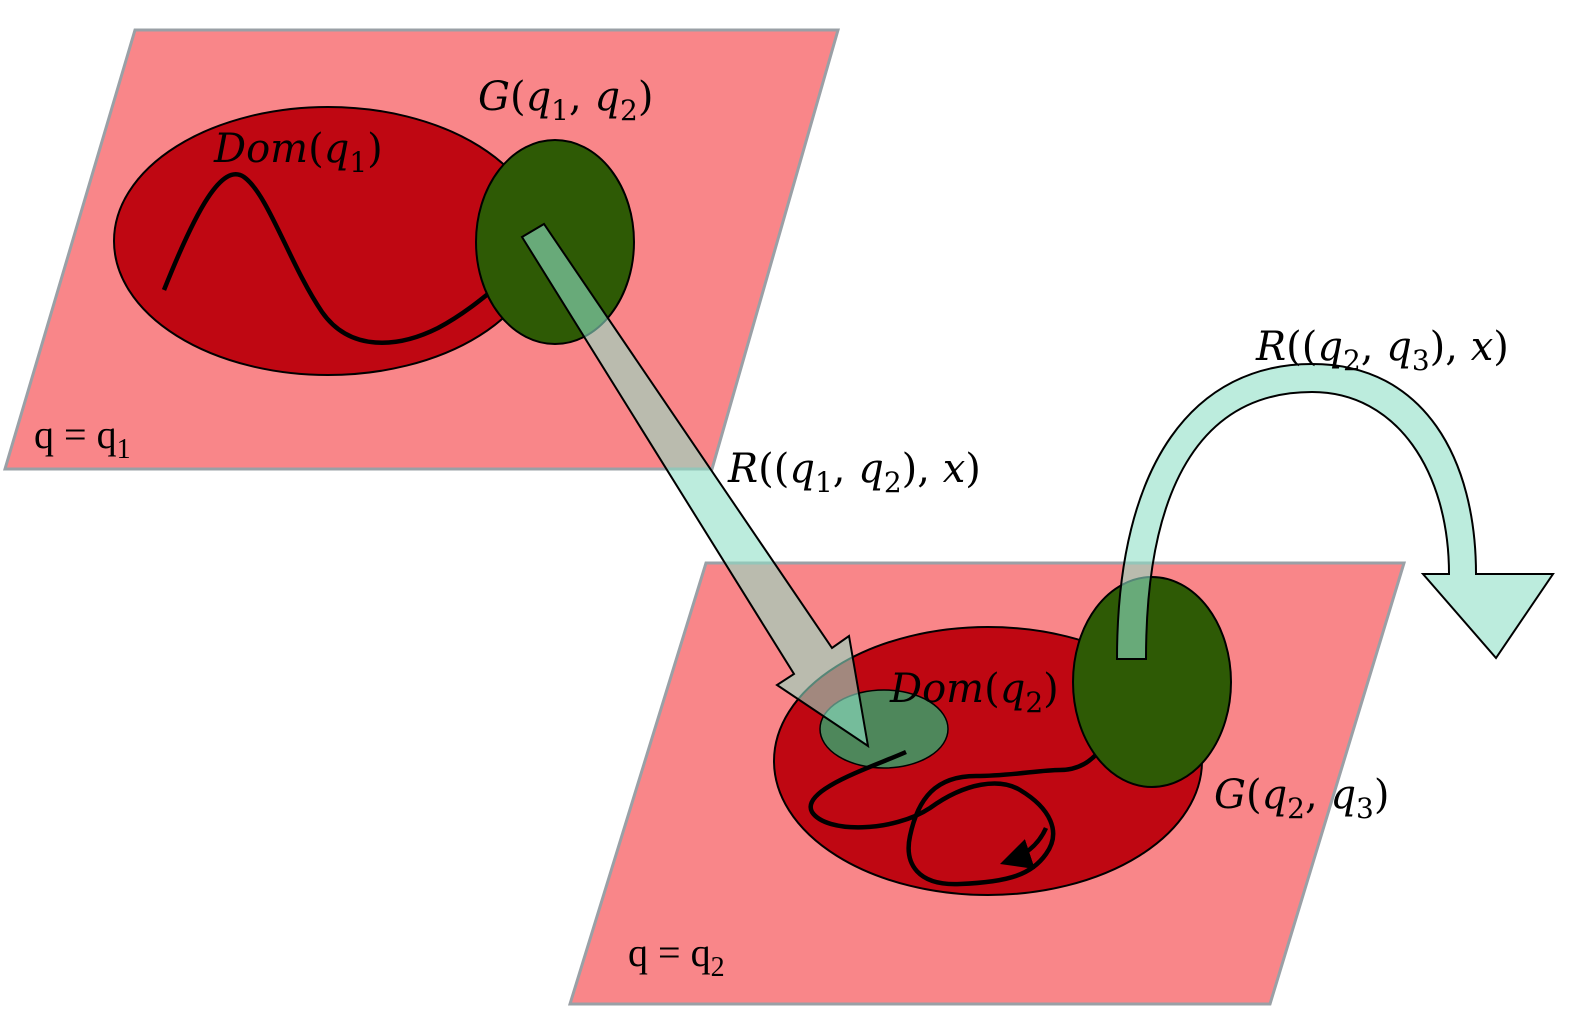 This screenshot has width=1594, height=1028. Describe the element at coordinates (1024, 848) in the screenshot. I see `trajectory-2-loop-arrow` at that location.